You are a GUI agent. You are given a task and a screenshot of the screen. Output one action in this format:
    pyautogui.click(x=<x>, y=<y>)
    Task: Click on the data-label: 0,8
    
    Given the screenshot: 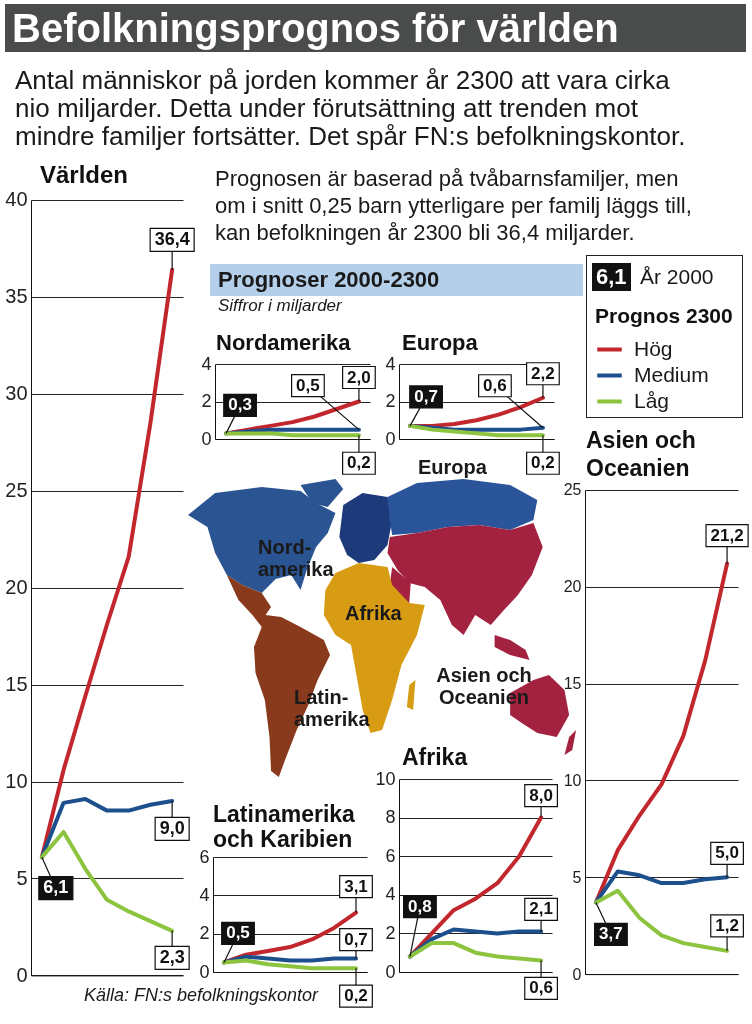 What is the action you would take?
    pyautogui.click(x=420, y=906)
    